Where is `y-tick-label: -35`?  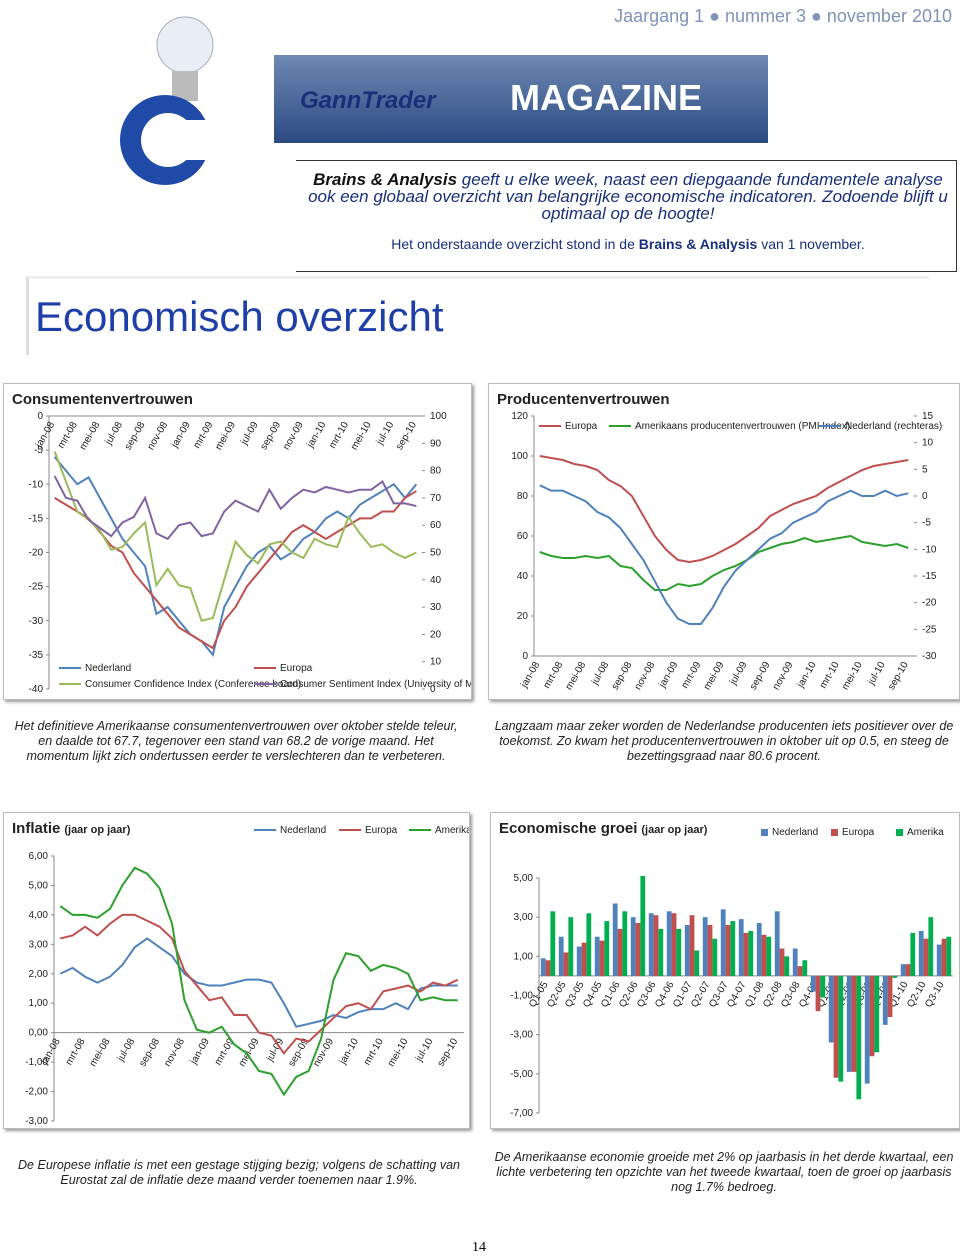 y-tick-label: -35 is located at coordinates (36, 655).